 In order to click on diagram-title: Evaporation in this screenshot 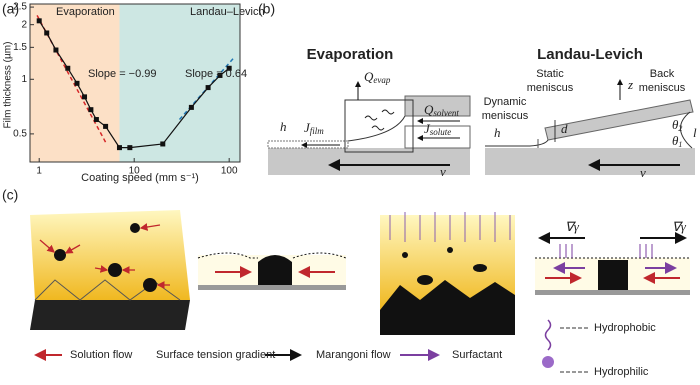, I will do `click(350, 54)`.